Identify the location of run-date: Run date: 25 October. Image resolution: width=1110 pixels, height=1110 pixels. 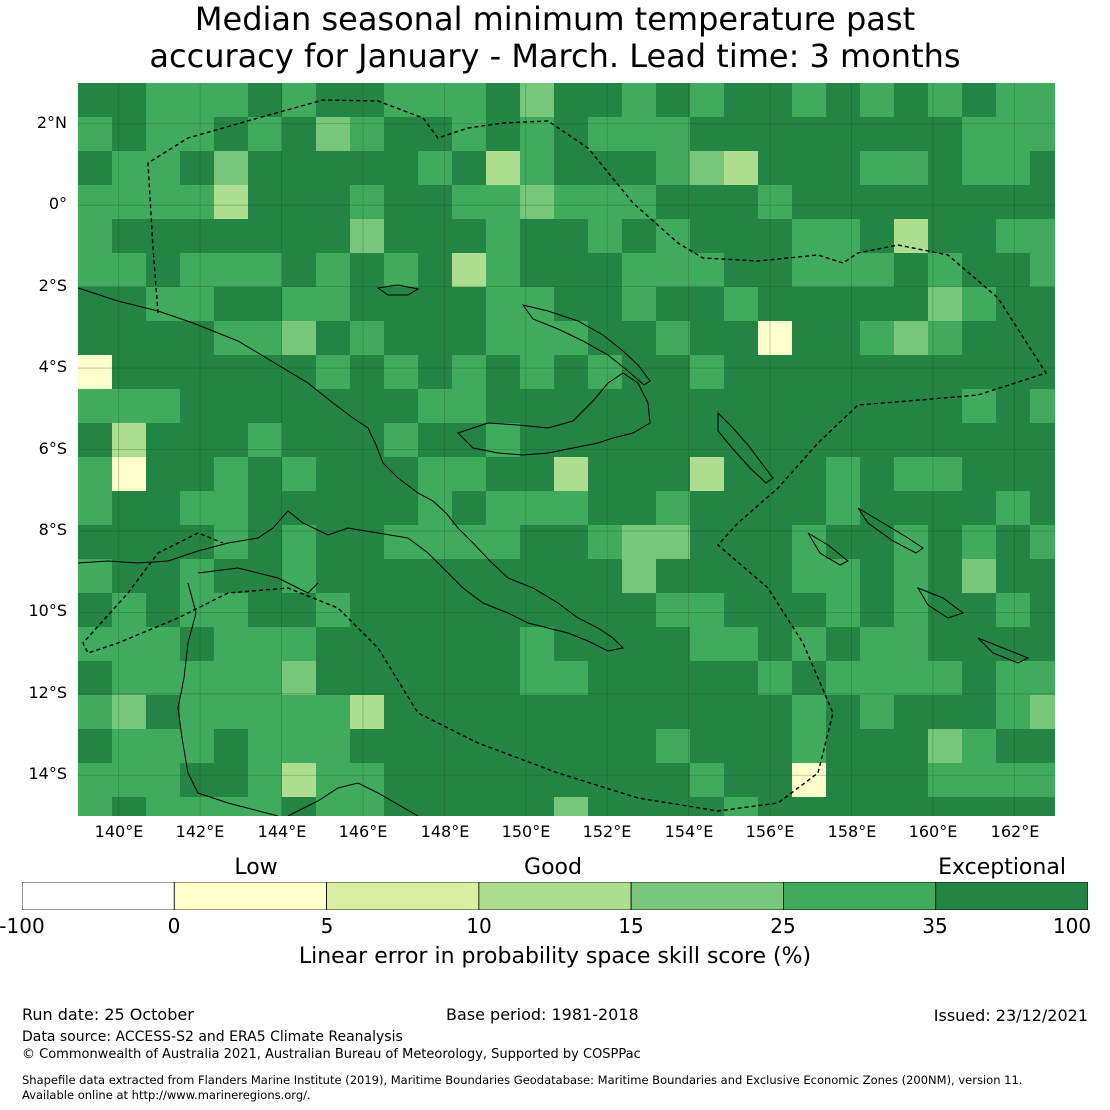
(108, 1014).